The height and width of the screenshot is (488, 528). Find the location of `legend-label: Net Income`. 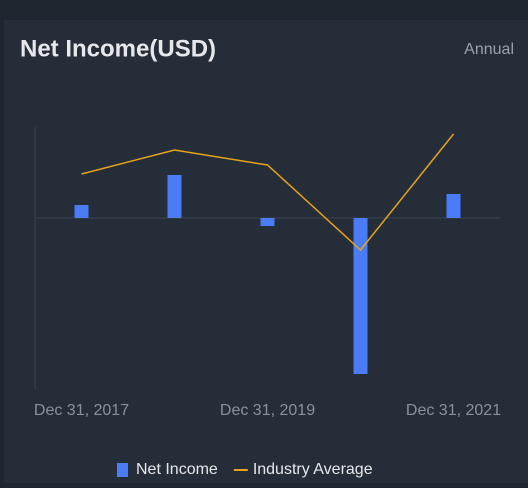

legend-label: Net Income is located at coordinates (177, 469).